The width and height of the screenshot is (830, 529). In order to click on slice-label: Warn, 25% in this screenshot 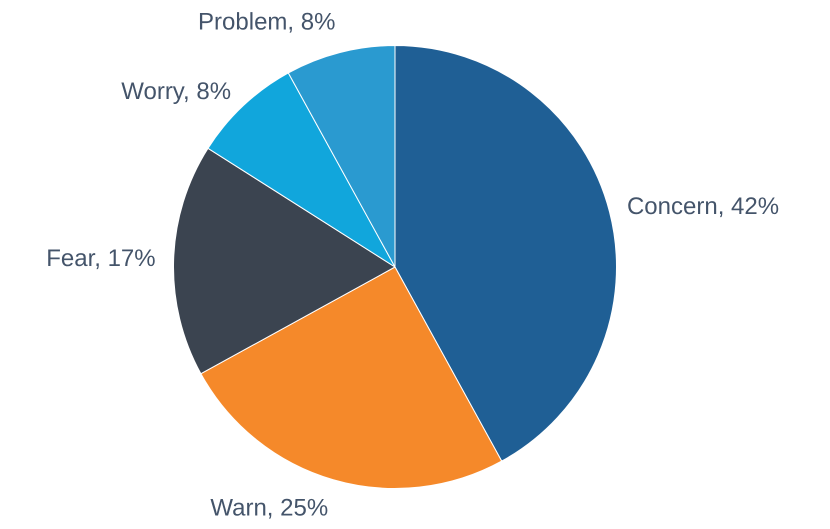, I will do `click(269, 508)`.